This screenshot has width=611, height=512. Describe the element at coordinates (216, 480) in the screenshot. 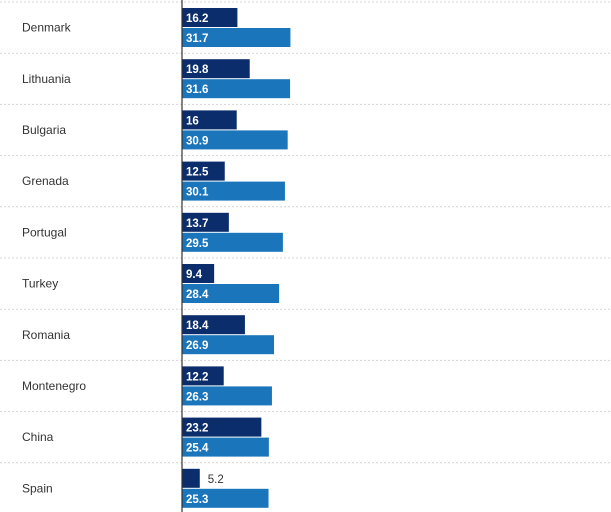

I see `bar-value-label: 5.2` at that location.